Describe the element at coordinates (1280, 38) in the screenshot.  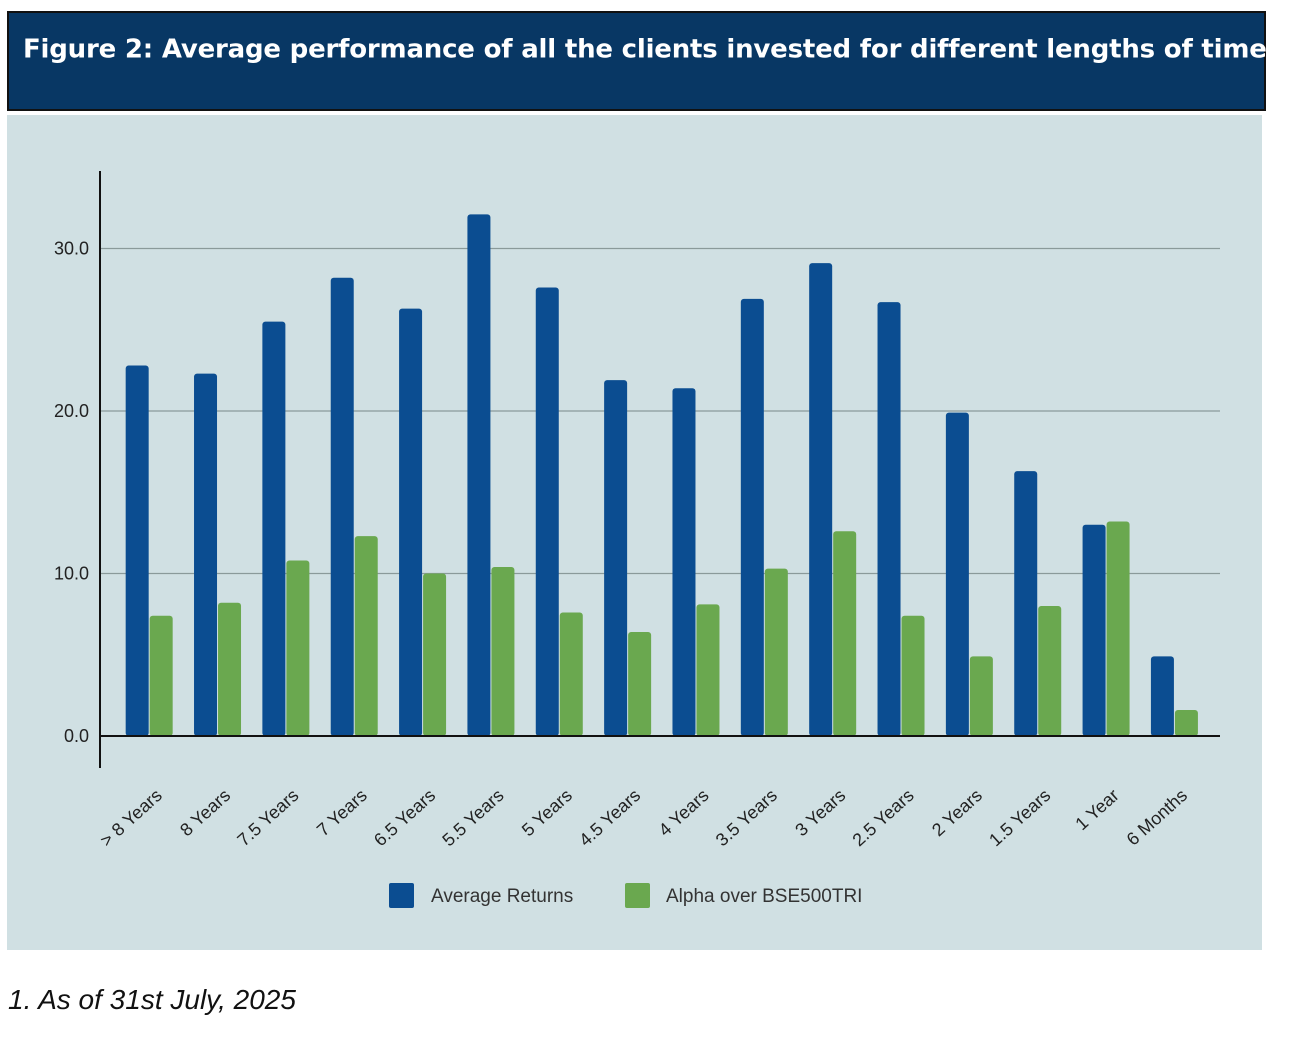
I see `footnote-marker: 1` at that location.